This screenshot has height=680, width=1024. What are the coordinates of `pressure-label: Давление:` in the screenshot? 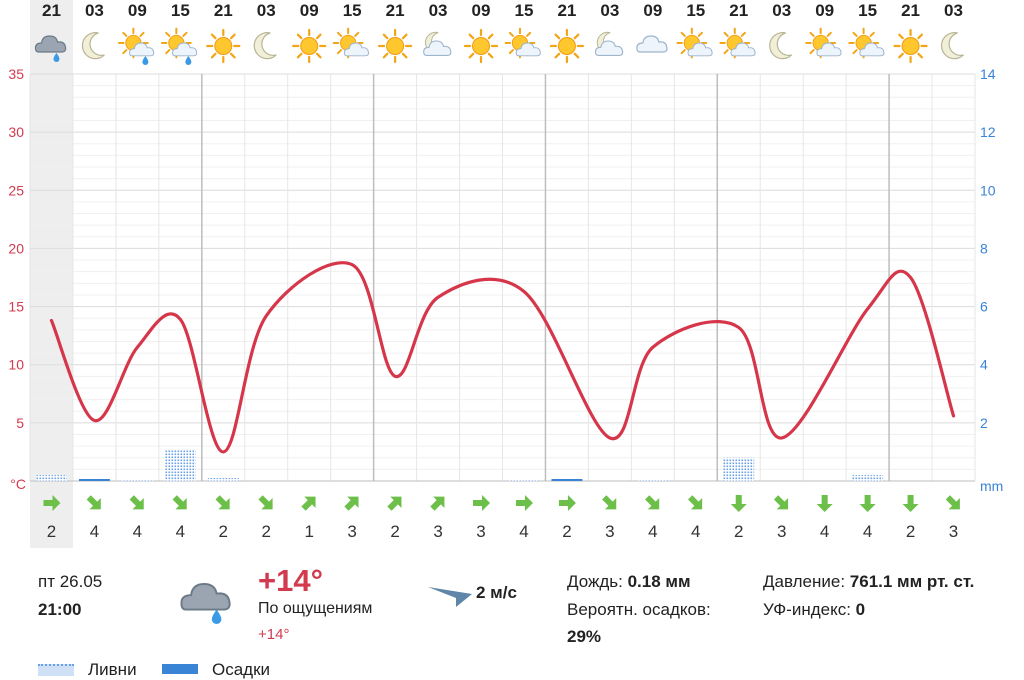 It's located at (804, 581).